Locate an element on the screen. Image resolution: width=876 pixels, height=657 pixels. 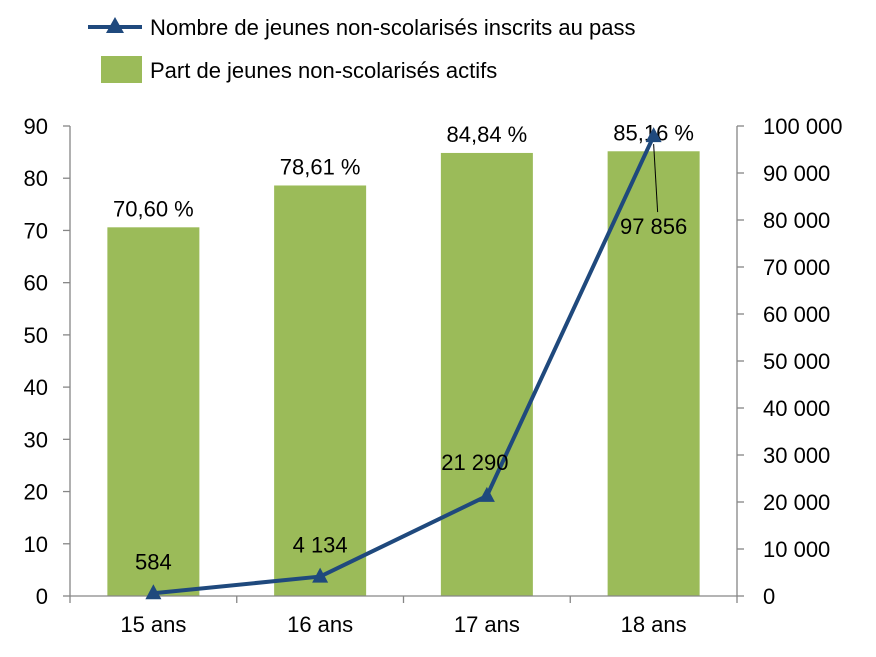
bar-data-label: 84,84 % is located at coordinates (487, 134).